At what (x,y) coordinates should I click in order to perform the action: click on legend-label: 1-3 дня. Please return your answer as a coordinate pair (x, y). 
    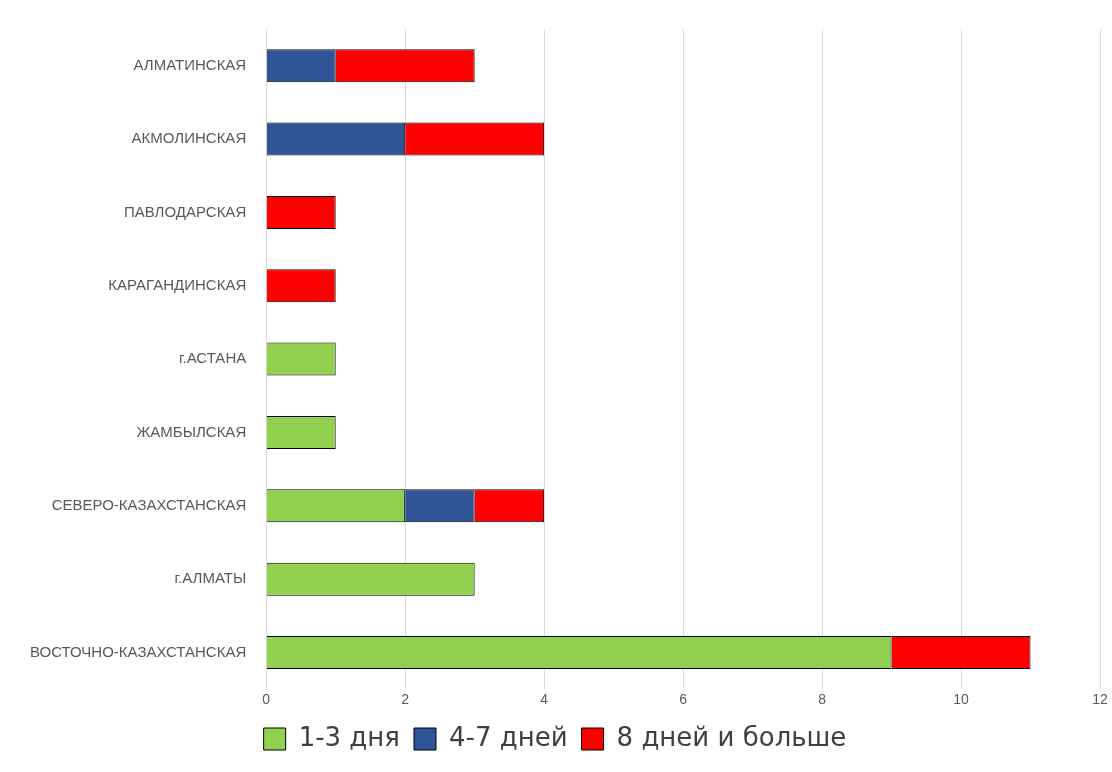
    Looking at the image, I should click on (349, 736).